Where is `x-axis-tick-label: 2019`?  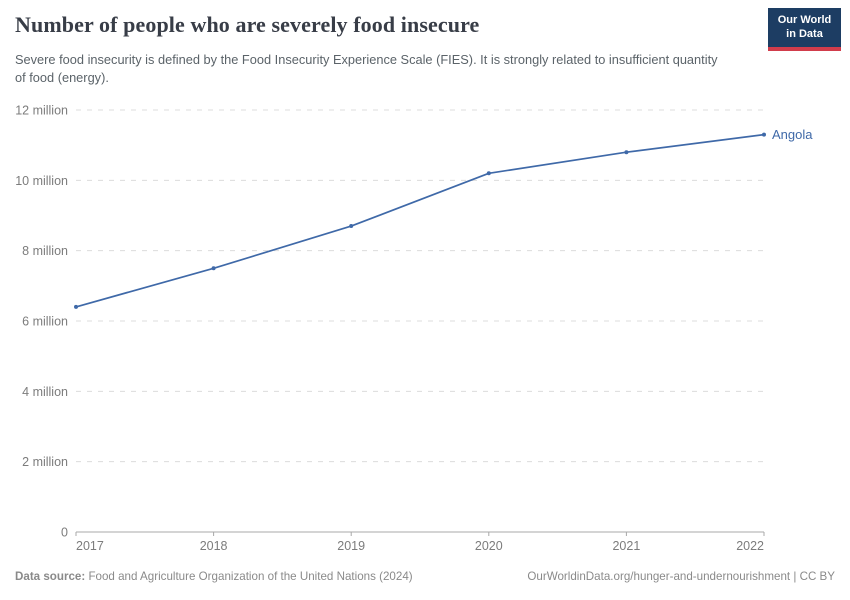
x-axis-tick-label: 2019 is located at coordinates (351, 546).